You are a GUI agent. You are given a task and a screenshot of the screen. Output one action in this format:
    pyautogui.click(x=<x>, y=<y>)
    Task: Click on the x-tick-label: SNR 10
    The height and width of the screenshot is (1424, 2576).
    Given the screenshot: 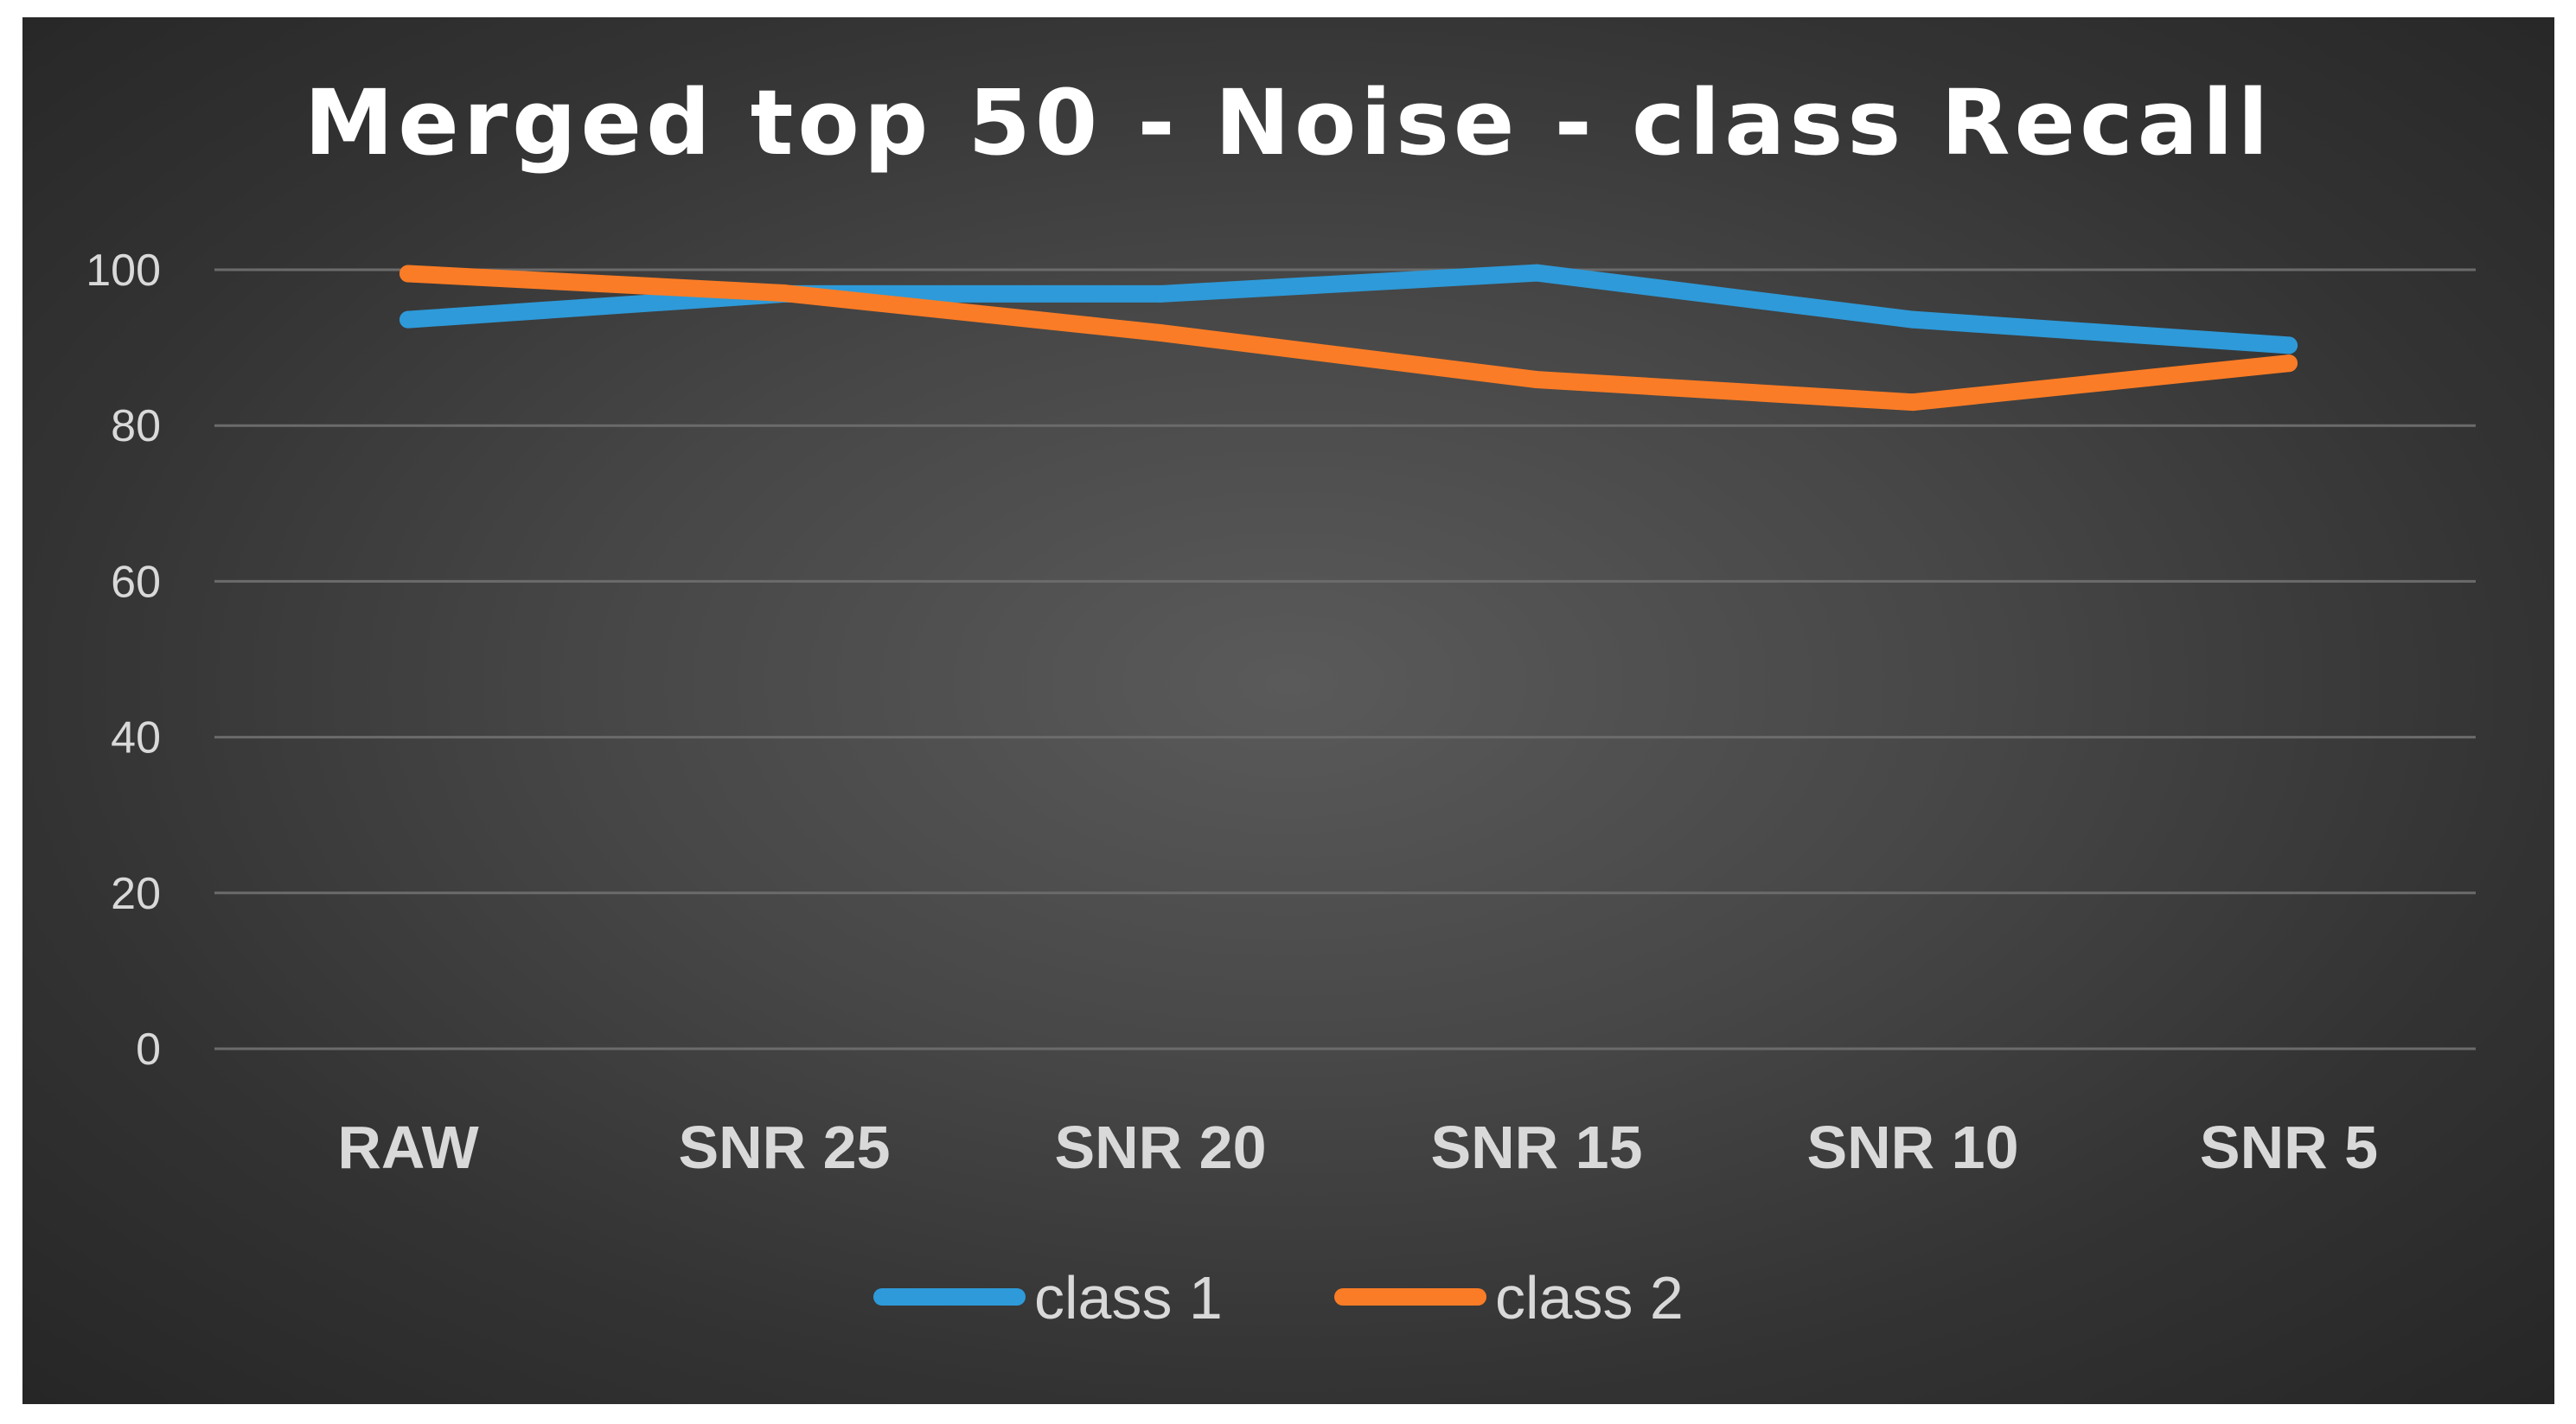 What is the action you would take?
    pyautogui.click(x=1912, y=1147)
    